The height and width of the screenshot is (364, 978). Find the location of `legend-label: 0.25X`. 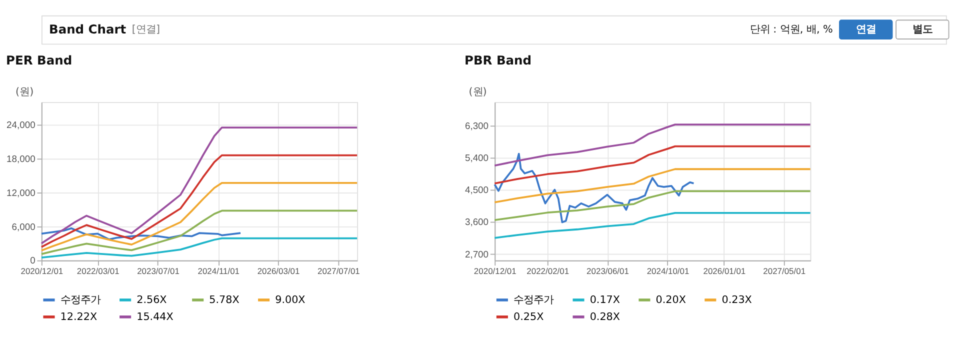

legend-label: 0.25X is located at coordinates (528, 316).